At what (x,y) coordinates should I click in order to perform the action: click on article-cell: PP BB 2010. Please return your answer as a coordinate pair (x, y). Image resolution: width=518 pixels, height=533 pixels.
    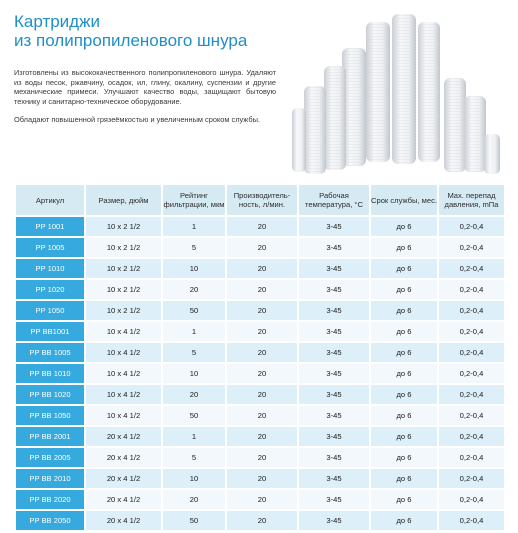
    Looking at the image, I should click on (50, 478).